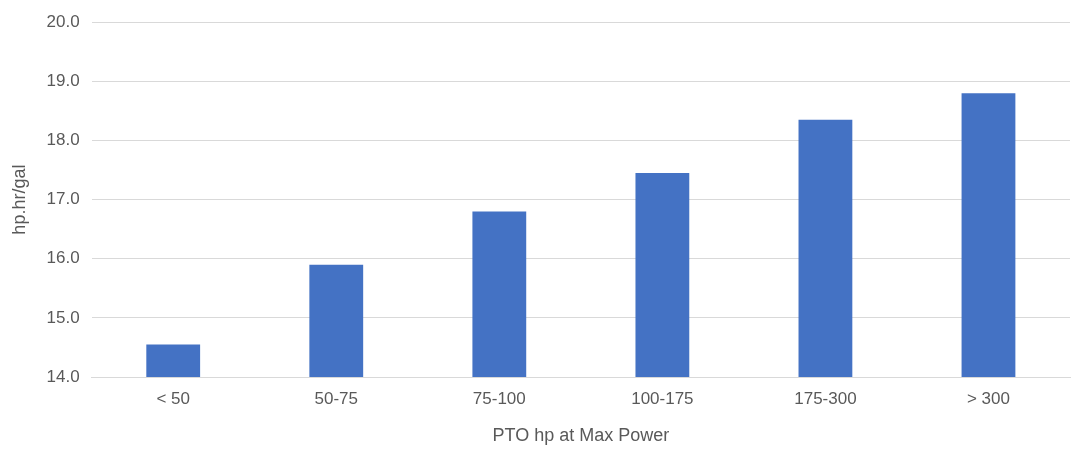 This screenshot has height=456, width=1085. I want to click on y-tick-label: 15.0, so click(63, 317).